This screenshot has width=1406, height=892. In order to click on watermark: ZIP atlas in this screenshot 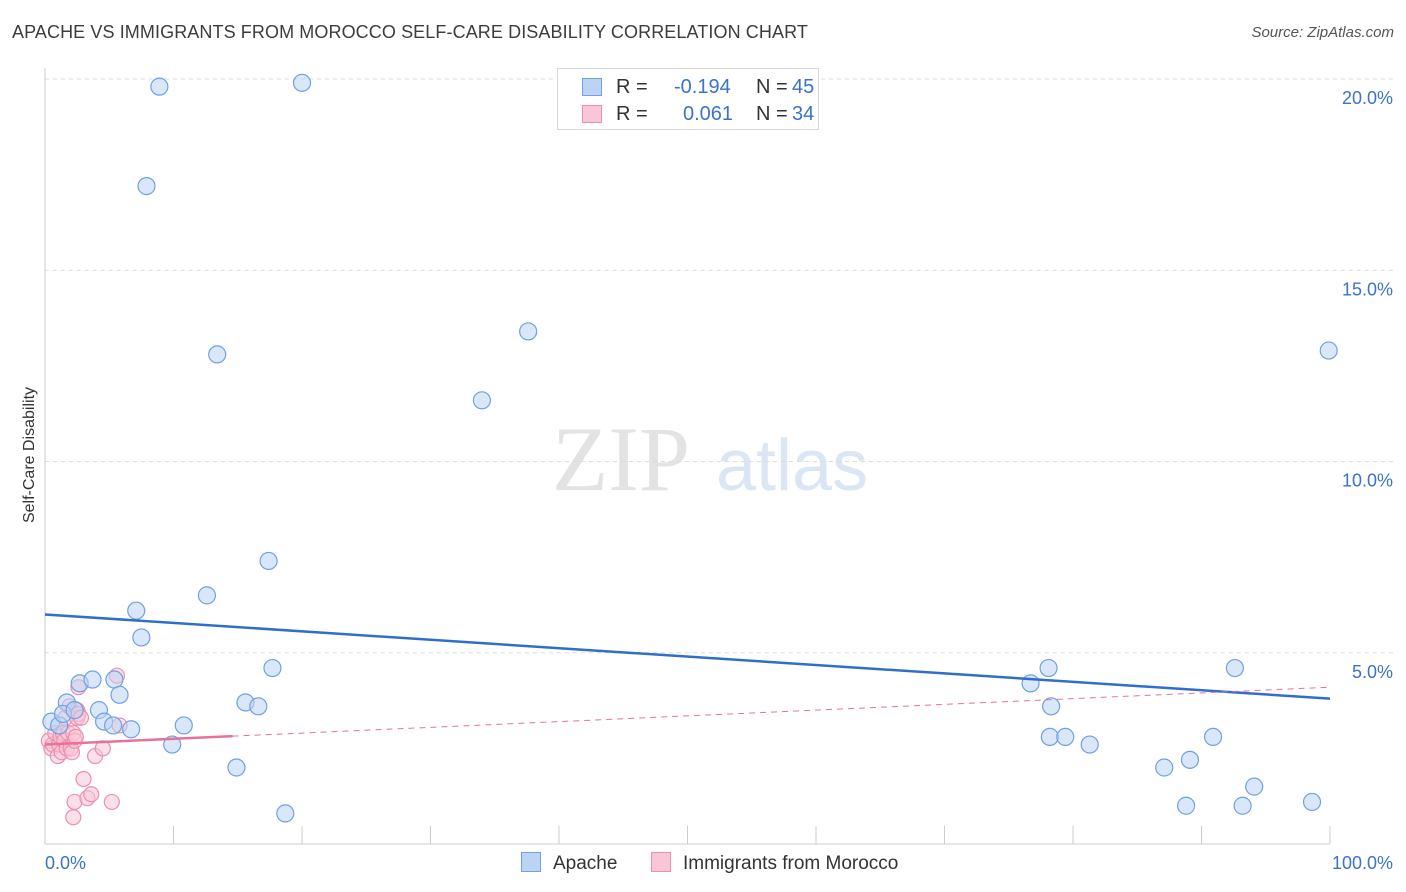, I will do `click(710, 459)`.